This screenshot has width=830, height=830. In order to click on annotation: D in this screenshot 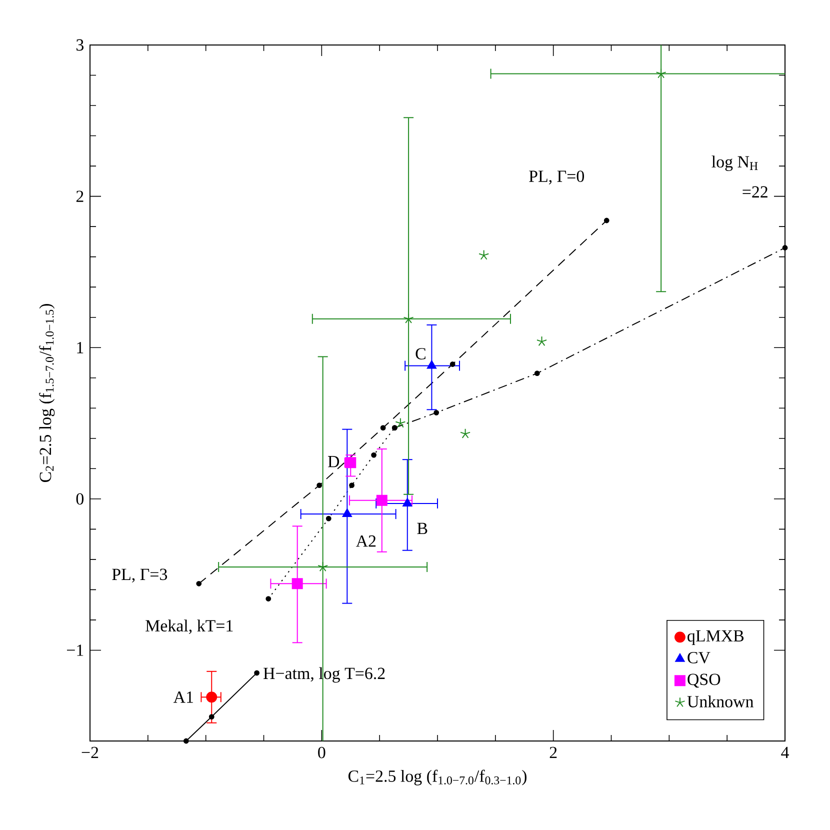, I will do `click(334, 462)`.